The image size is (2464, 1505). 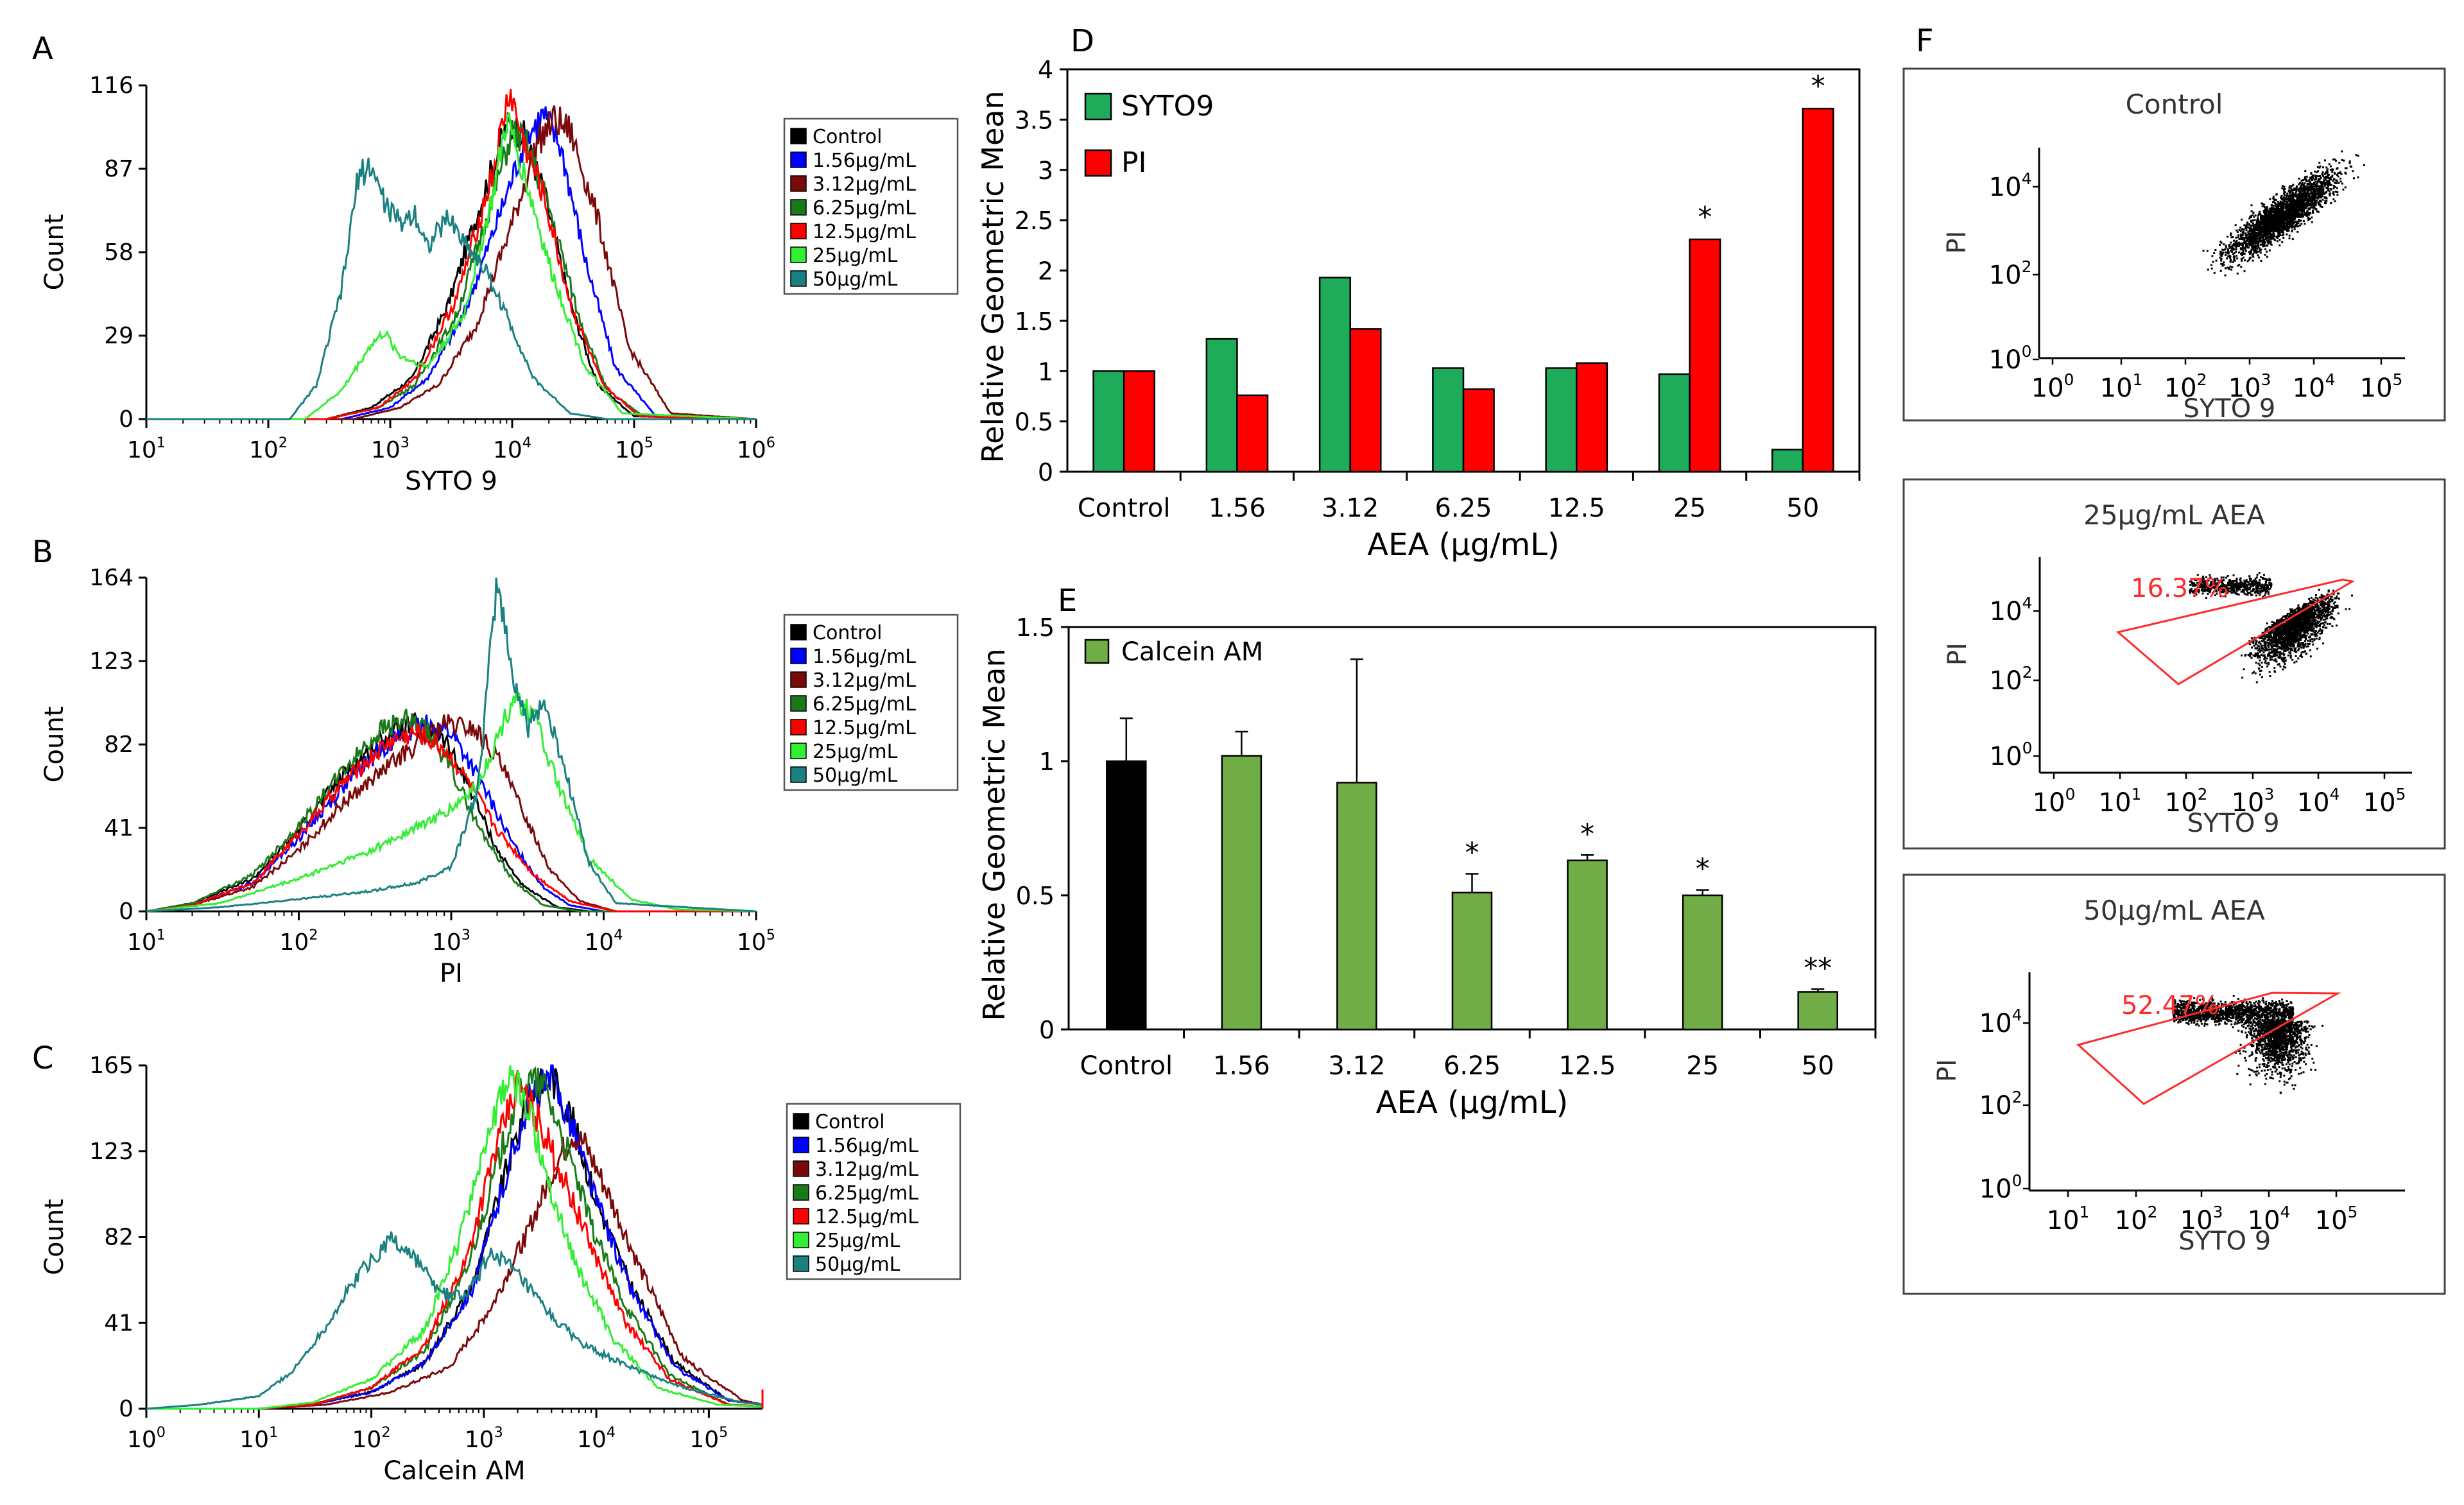 I want to click on legend-label: 50μg/mL, so click(x=855, y=775).